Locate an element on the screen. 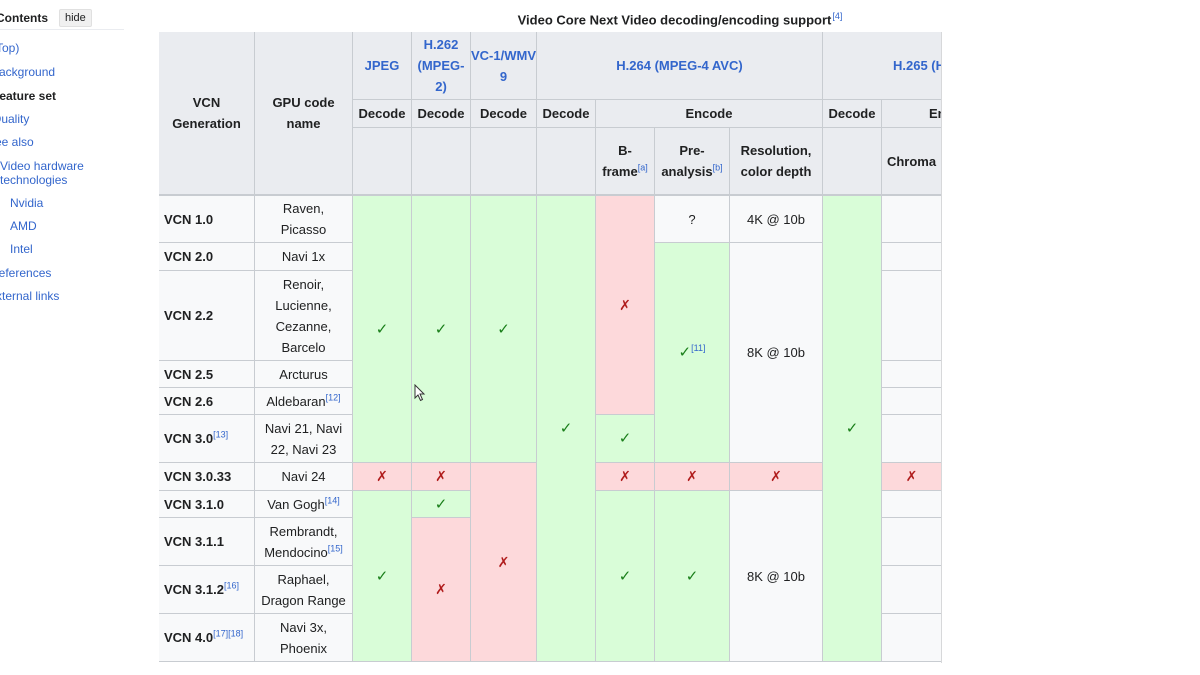 The width and height of the screenshot is (1200, 675). gpu-name-link: Raven, Picasso is located at coordinates (303, 219).